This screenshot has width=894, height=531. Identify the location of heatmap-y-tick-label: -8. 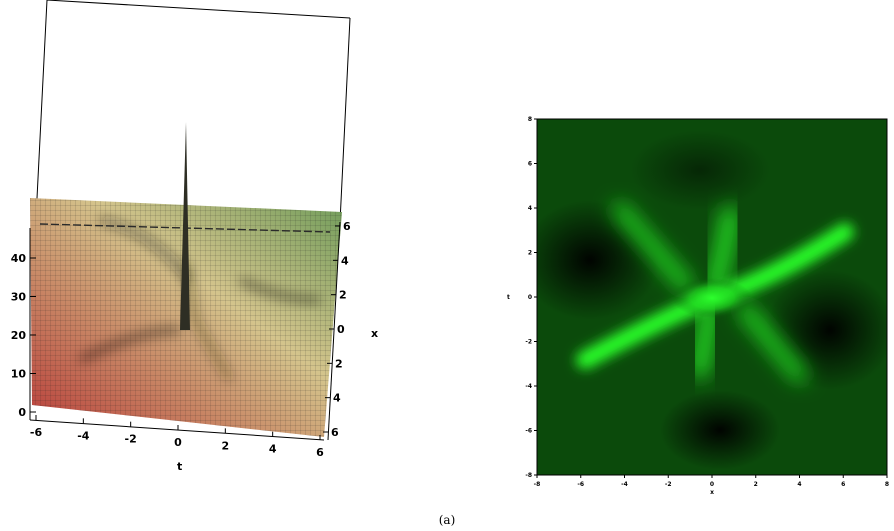
(528, 475).